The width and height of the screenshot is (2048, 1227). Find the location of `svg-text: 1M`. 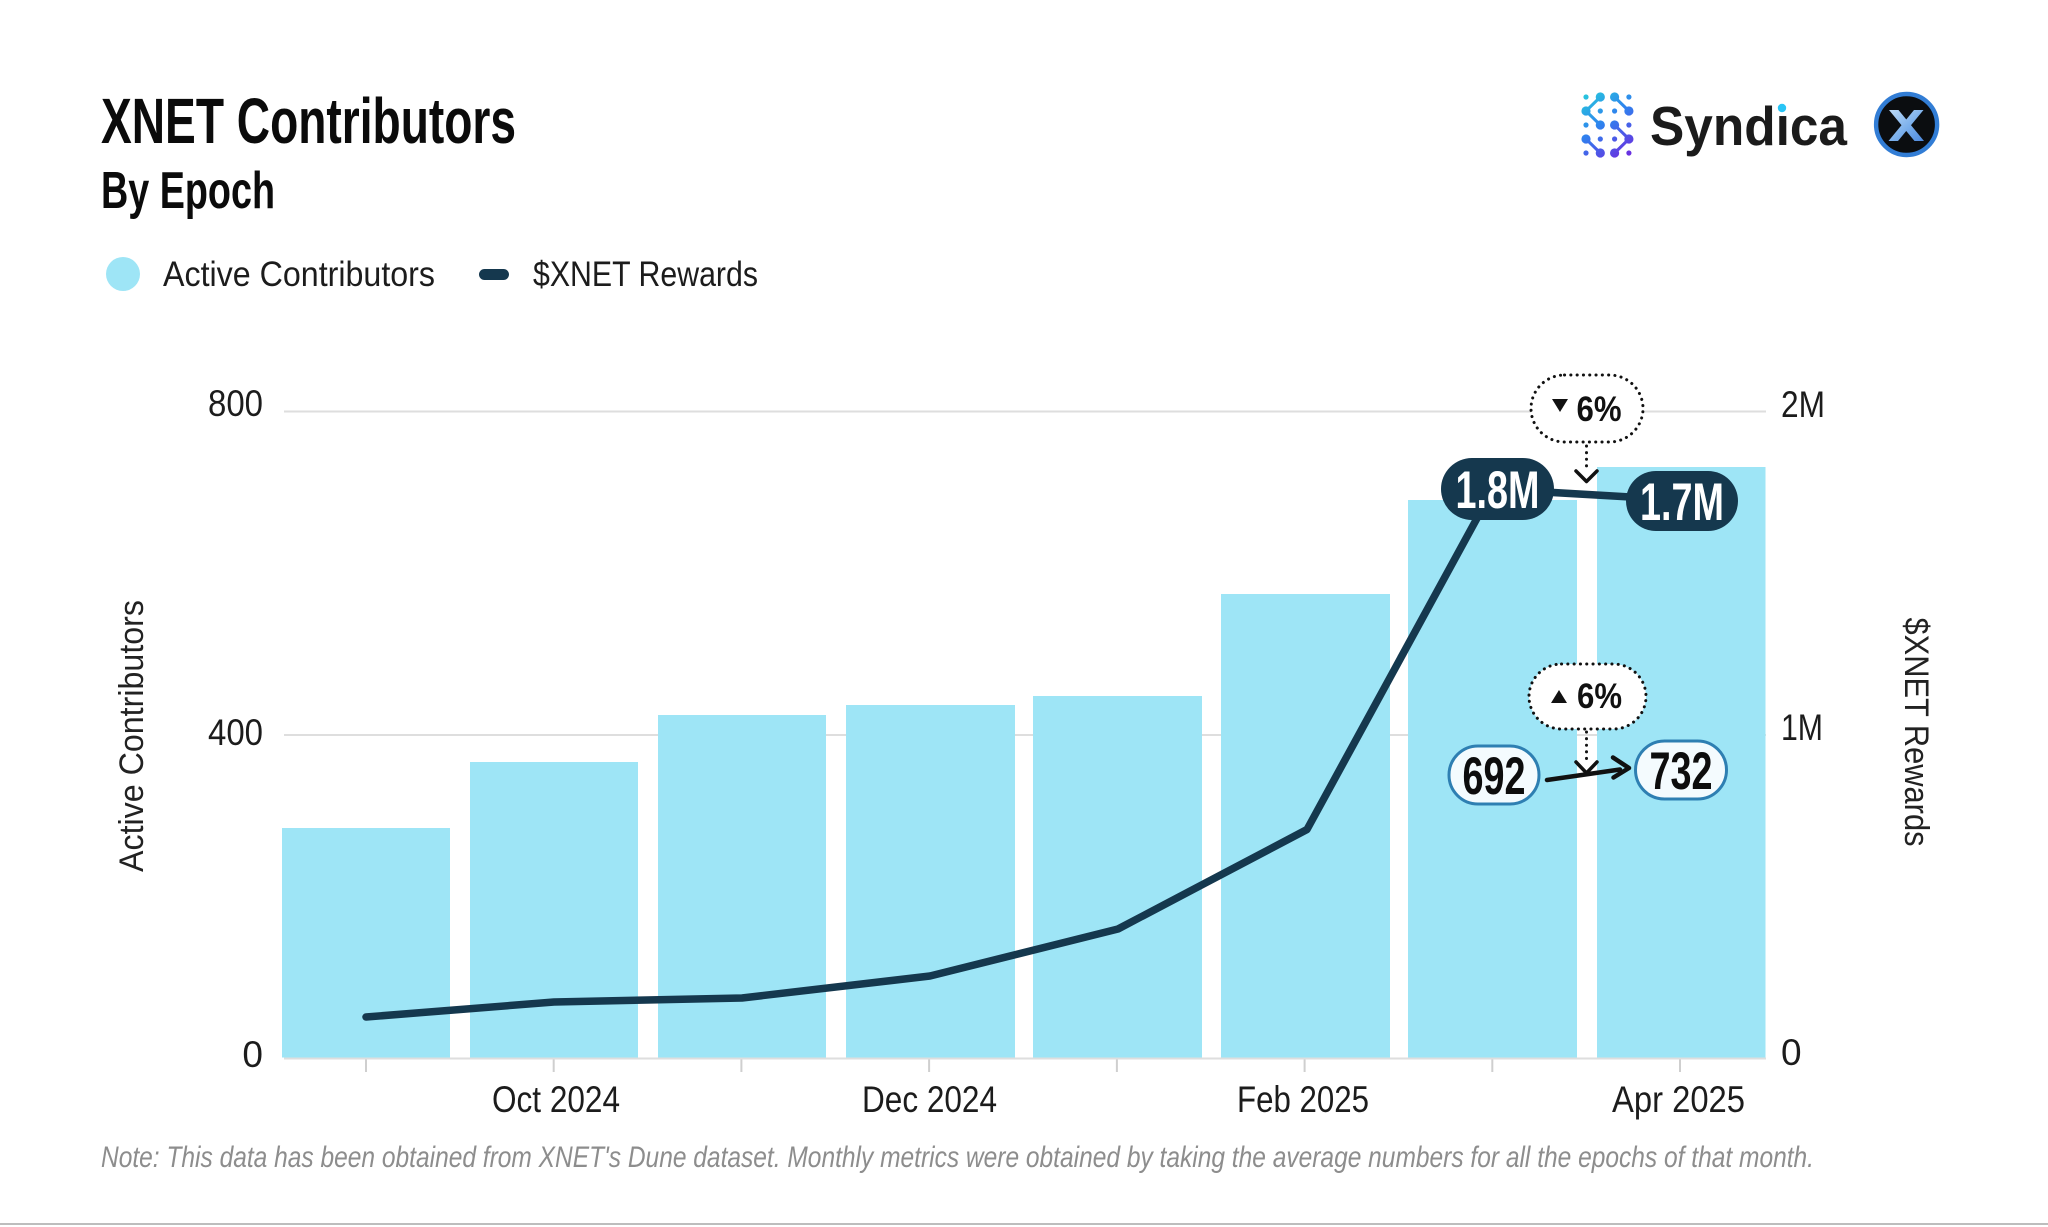

svg-text: 1M is located at coordinates (1802, 727).